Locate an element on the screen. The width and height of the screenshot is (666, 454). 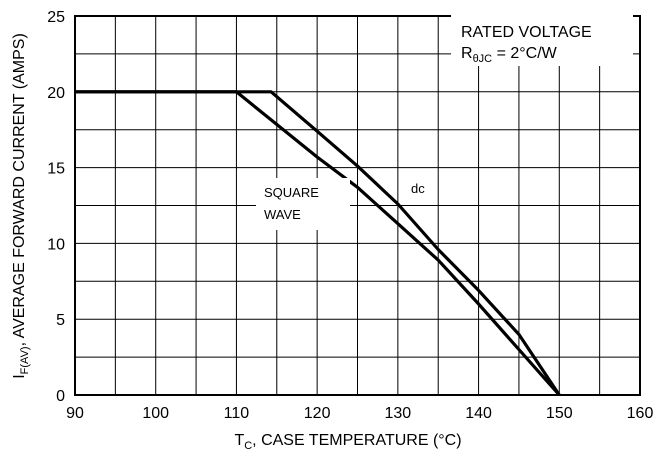
dc-label-mask is located at coordinates (420, 188).